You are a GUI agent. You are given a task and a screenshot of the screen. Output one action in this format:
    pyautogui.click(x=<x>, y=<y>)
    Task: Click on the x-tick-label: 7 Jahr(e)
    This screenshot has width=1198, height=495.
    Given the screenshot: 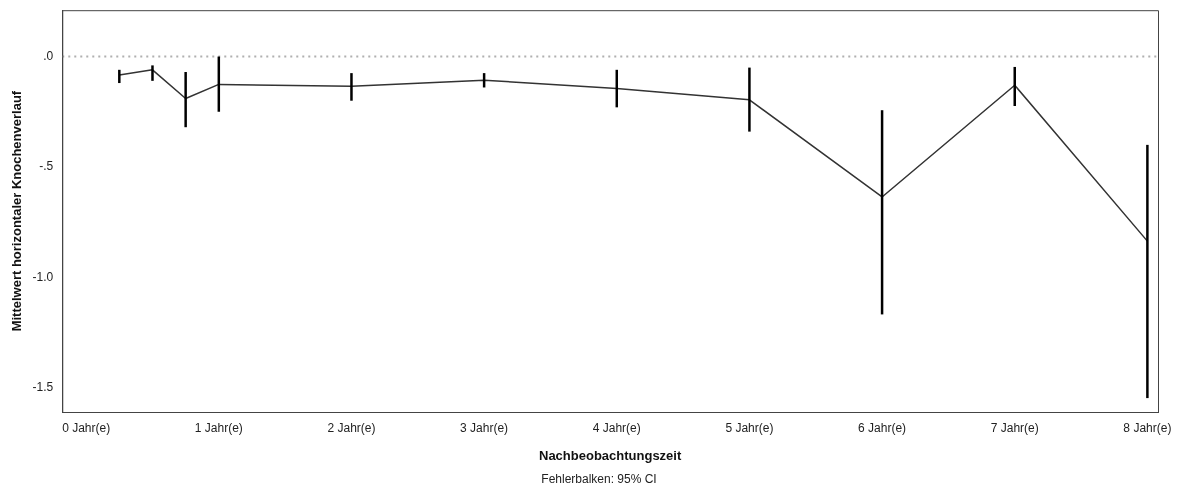 What is the action you would take?
    pyautogui.click(x=1014, y=427)
    